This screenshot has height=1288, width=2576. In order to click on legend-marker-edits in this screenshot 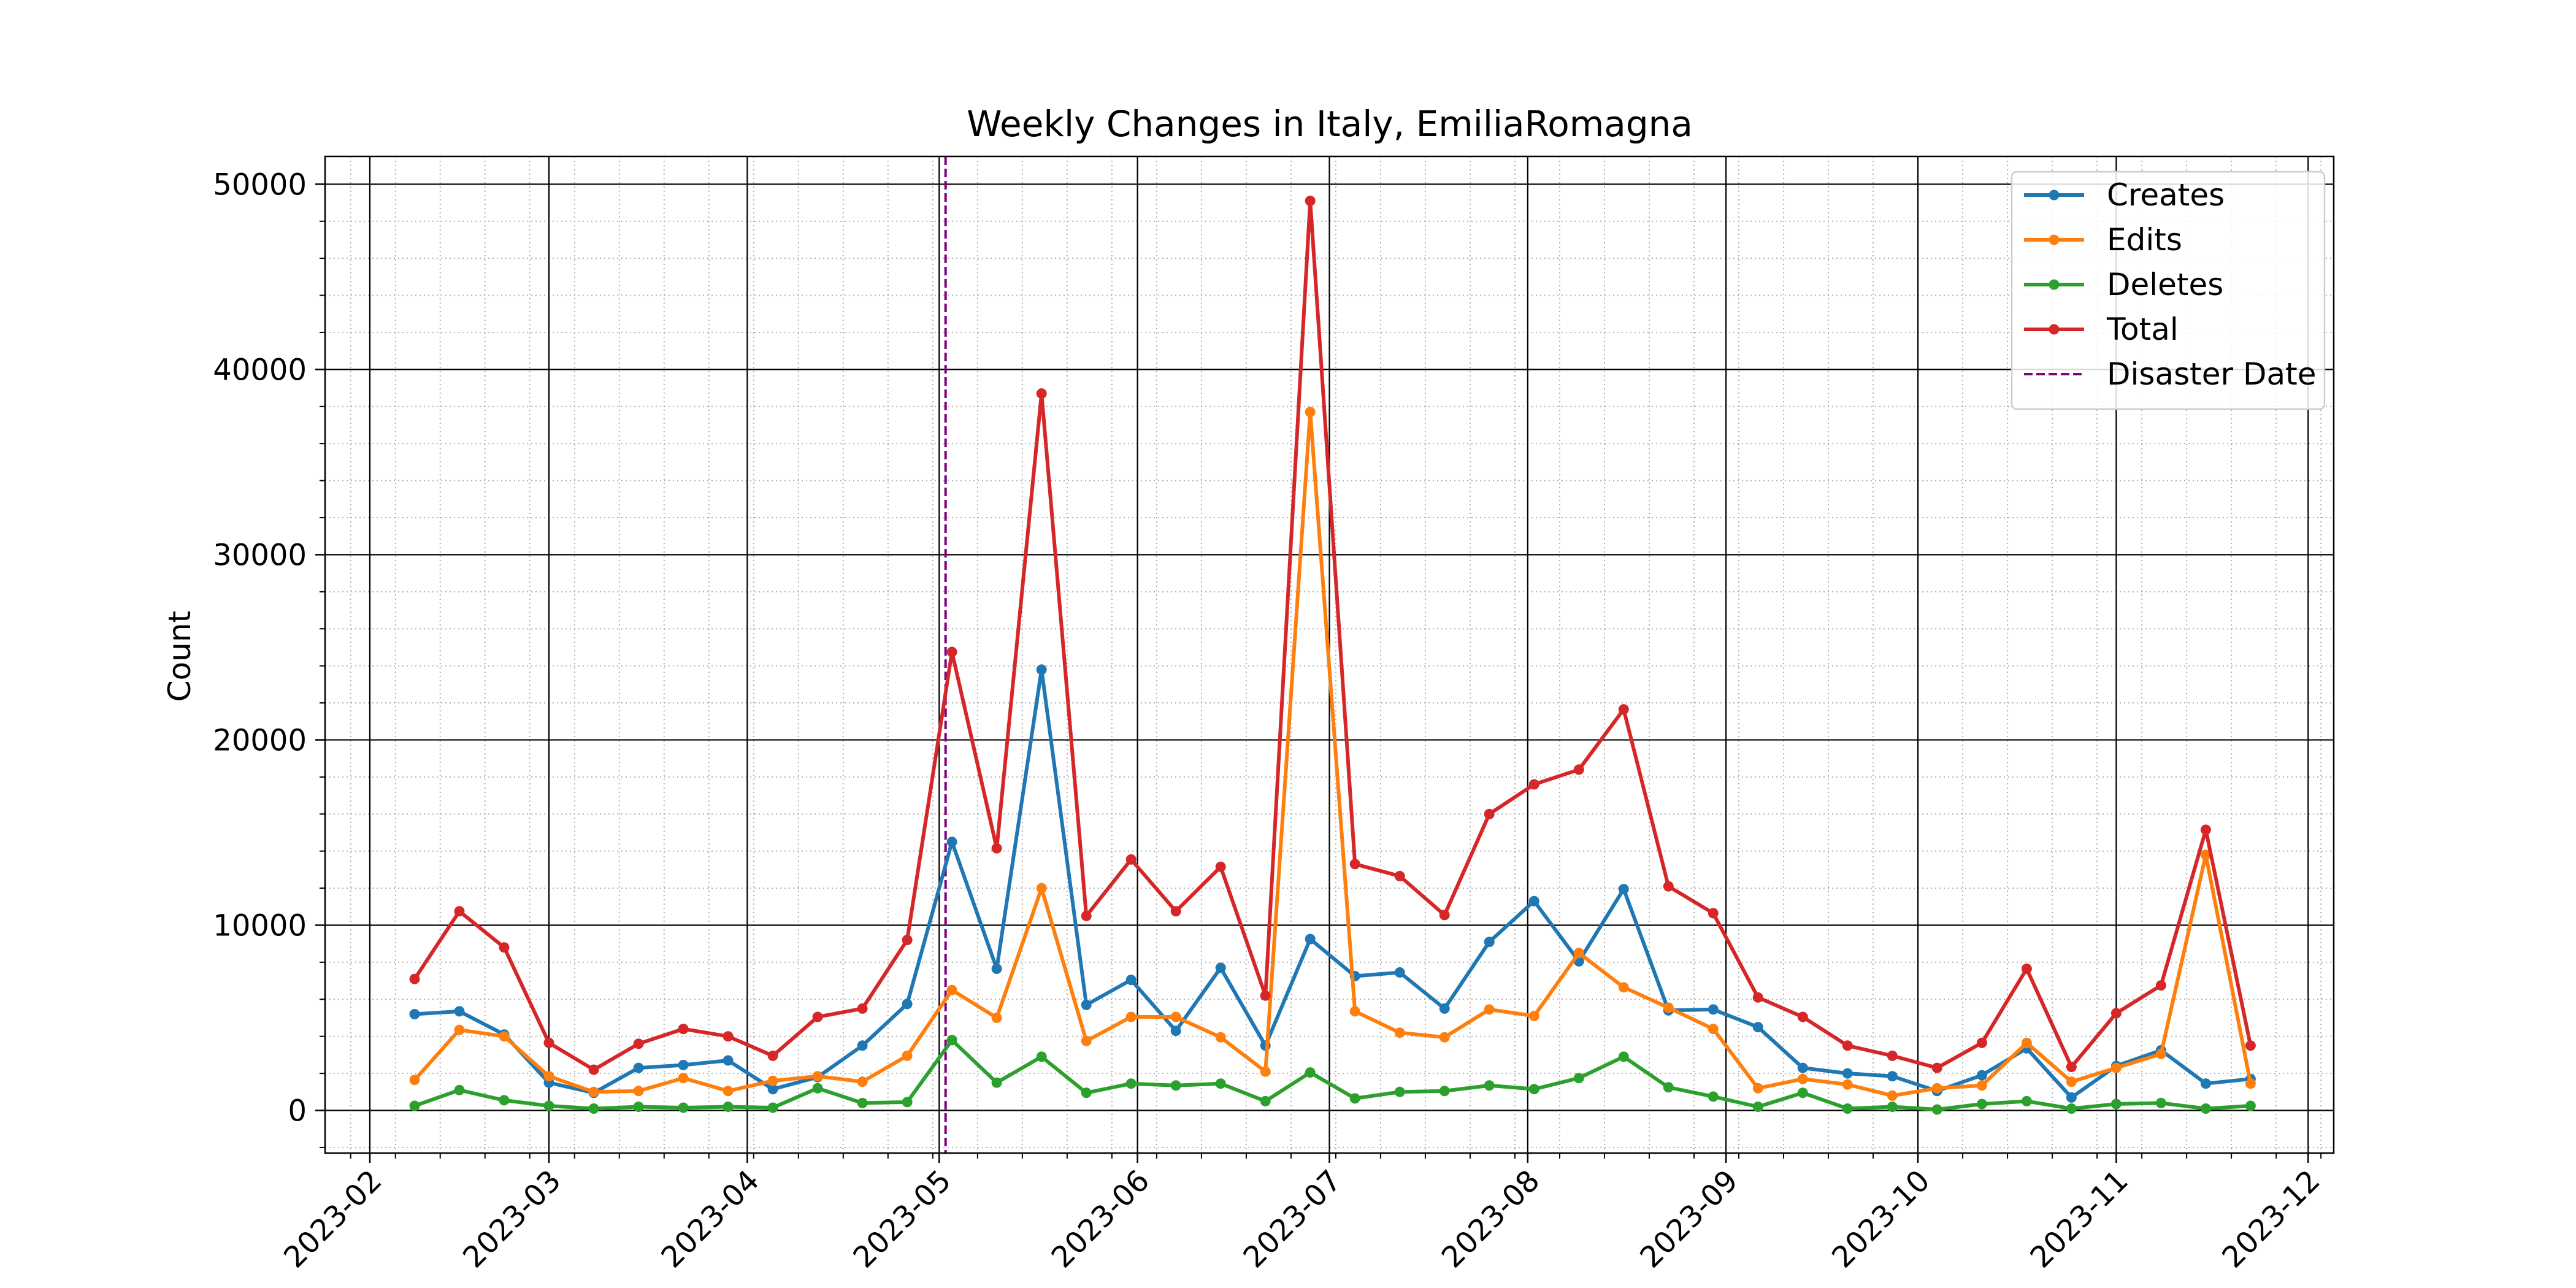, I will do `click(2054, 239)`.